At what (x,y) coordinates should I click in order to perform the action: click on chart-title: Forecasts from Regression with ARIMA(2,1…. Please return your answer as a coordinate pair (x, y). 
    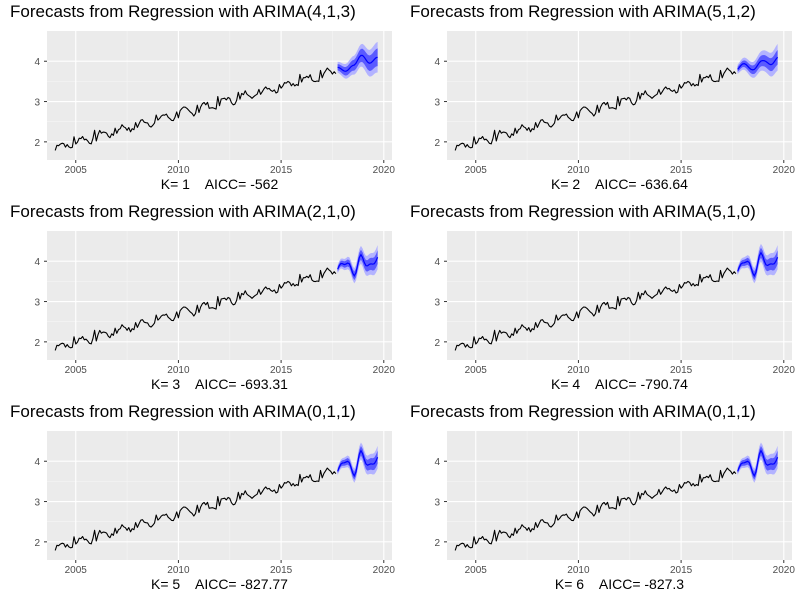
    Looking at the image, I should click on (183, 211).